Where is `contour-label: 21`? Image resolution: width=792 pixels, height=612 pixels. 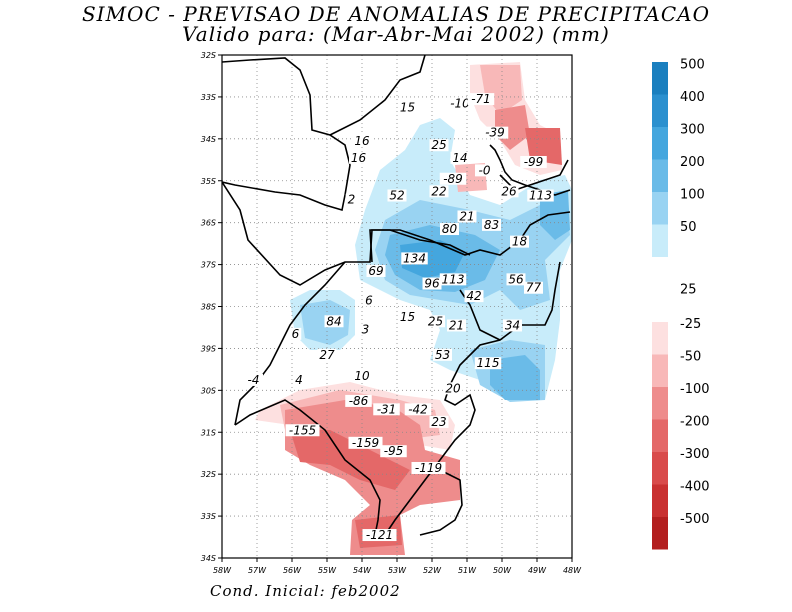 contour-label: 21 is located at coordinates (466, 216).